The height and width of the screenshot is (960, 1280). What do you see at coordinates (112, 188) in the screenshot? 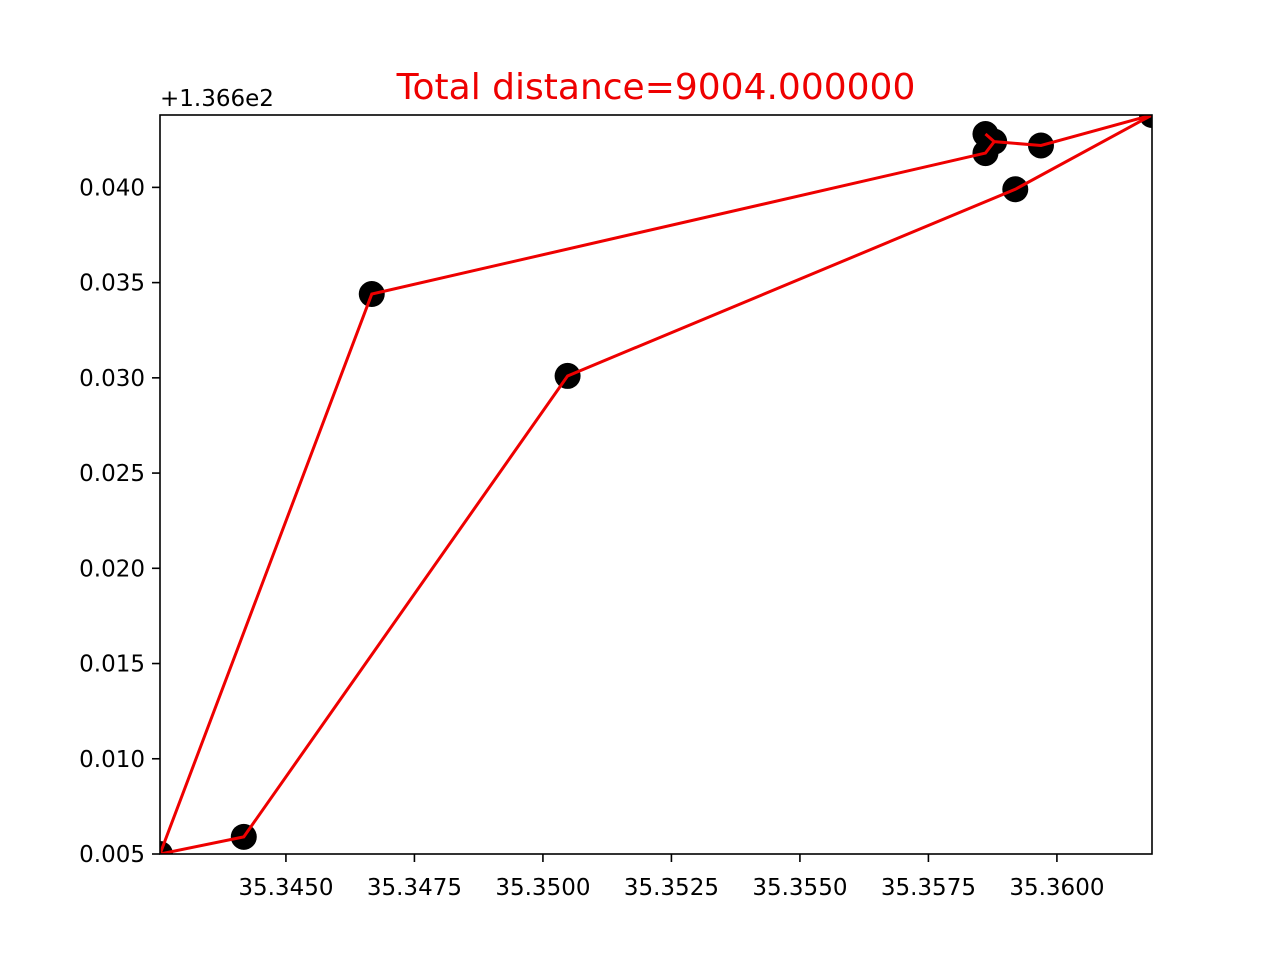
I see `y-tick-label-7: 0.040` at bounding box center [112, 188].